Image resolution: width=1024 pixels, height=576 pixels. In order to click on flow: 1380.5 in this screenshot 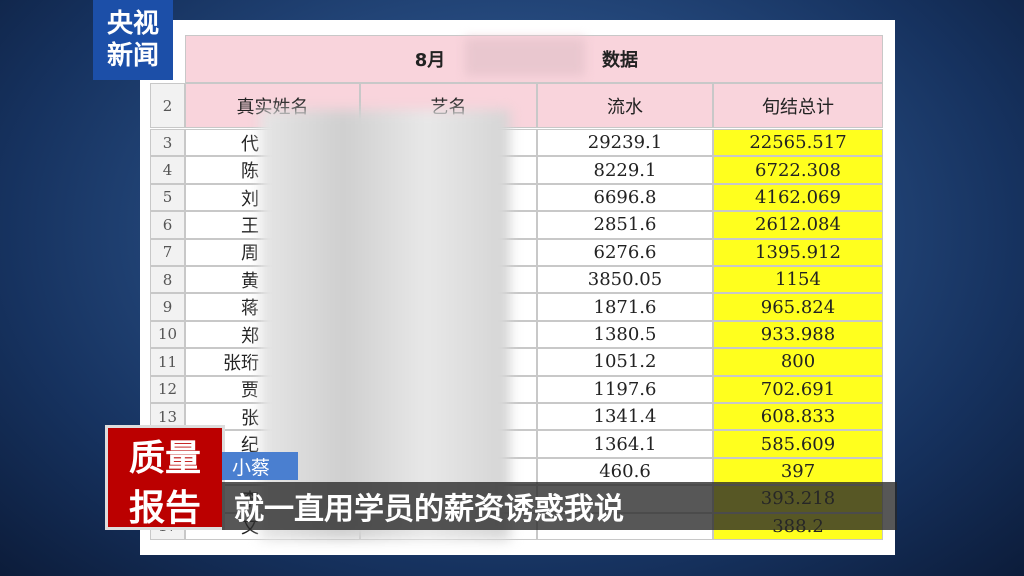, I will do `click(625, 334)`.